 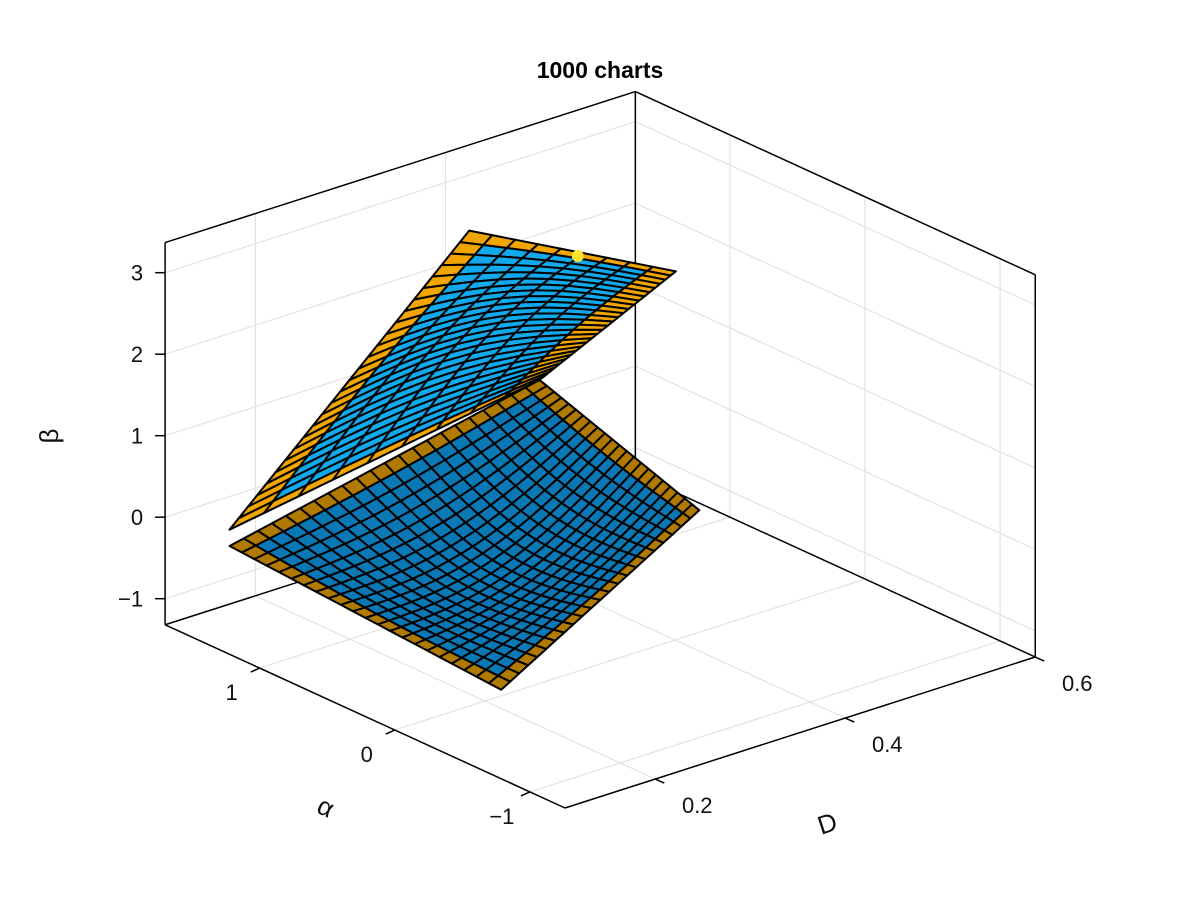 I want to click on z-axis-label: β, so click(x=49, y=436).